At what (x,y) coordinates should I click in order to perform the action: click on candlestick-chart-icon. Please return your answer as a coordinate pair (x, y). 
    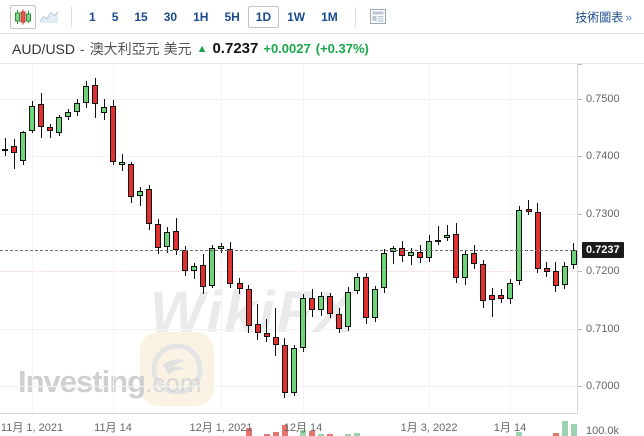
    Looking at the image, I should click on (23, 16).